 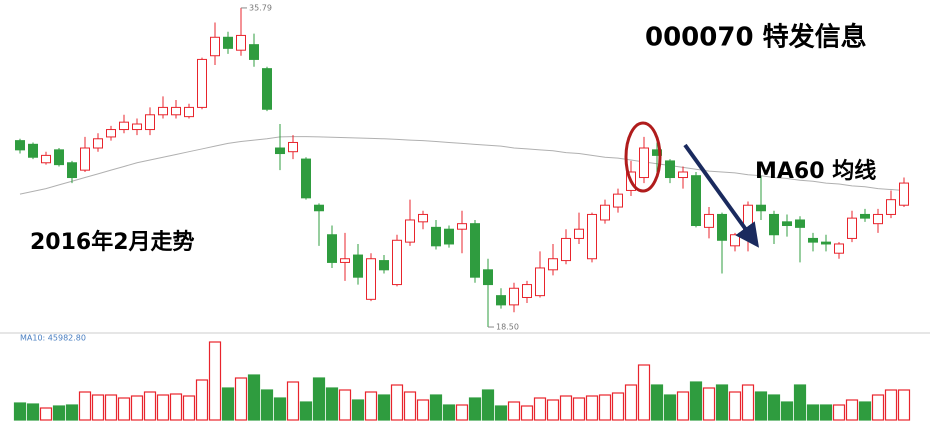 What do you see at coordinates (815, 171) in the screenshot?
I see `ma-label: MA60 均线` at bounding box center [815, 171].